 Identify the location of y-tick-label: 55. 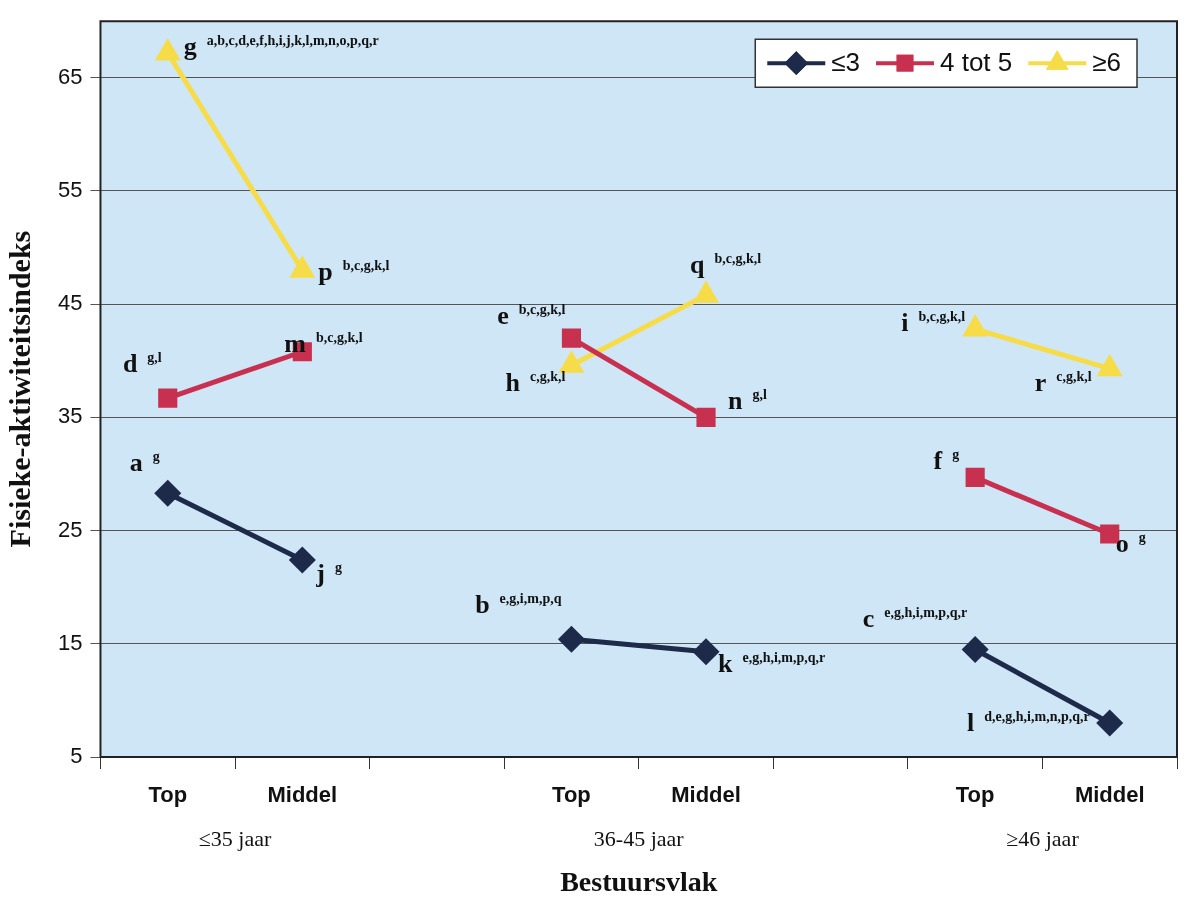
(70, 190).